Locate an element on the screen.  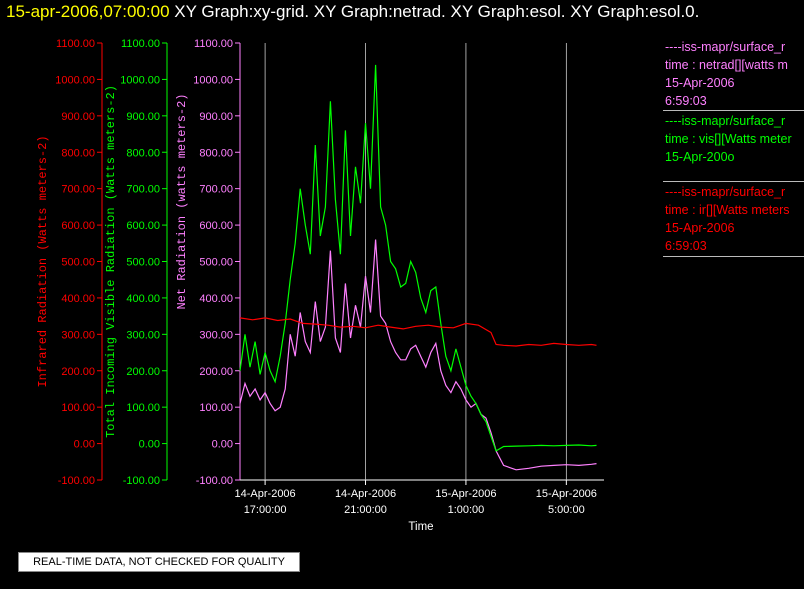
y-tick-label-1-4: 300.00 is located at coordinates (143, 335).